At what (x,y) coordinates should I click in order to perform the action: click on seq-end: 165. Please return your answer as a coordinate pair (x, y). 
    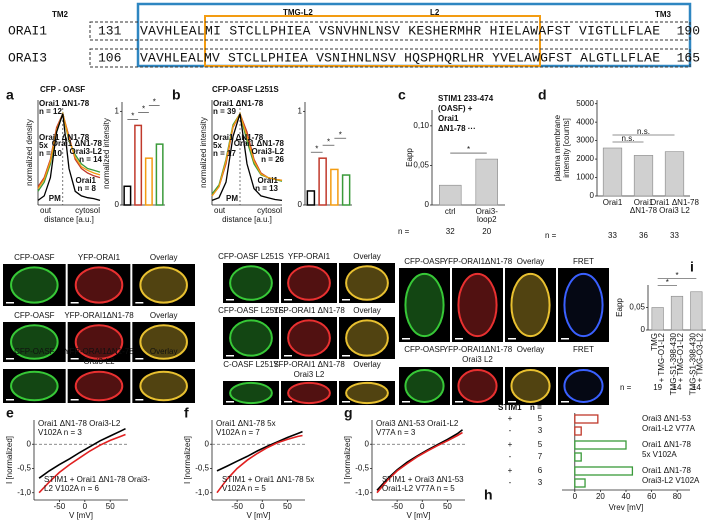
    Looking at the image, I should click on (688, 57).